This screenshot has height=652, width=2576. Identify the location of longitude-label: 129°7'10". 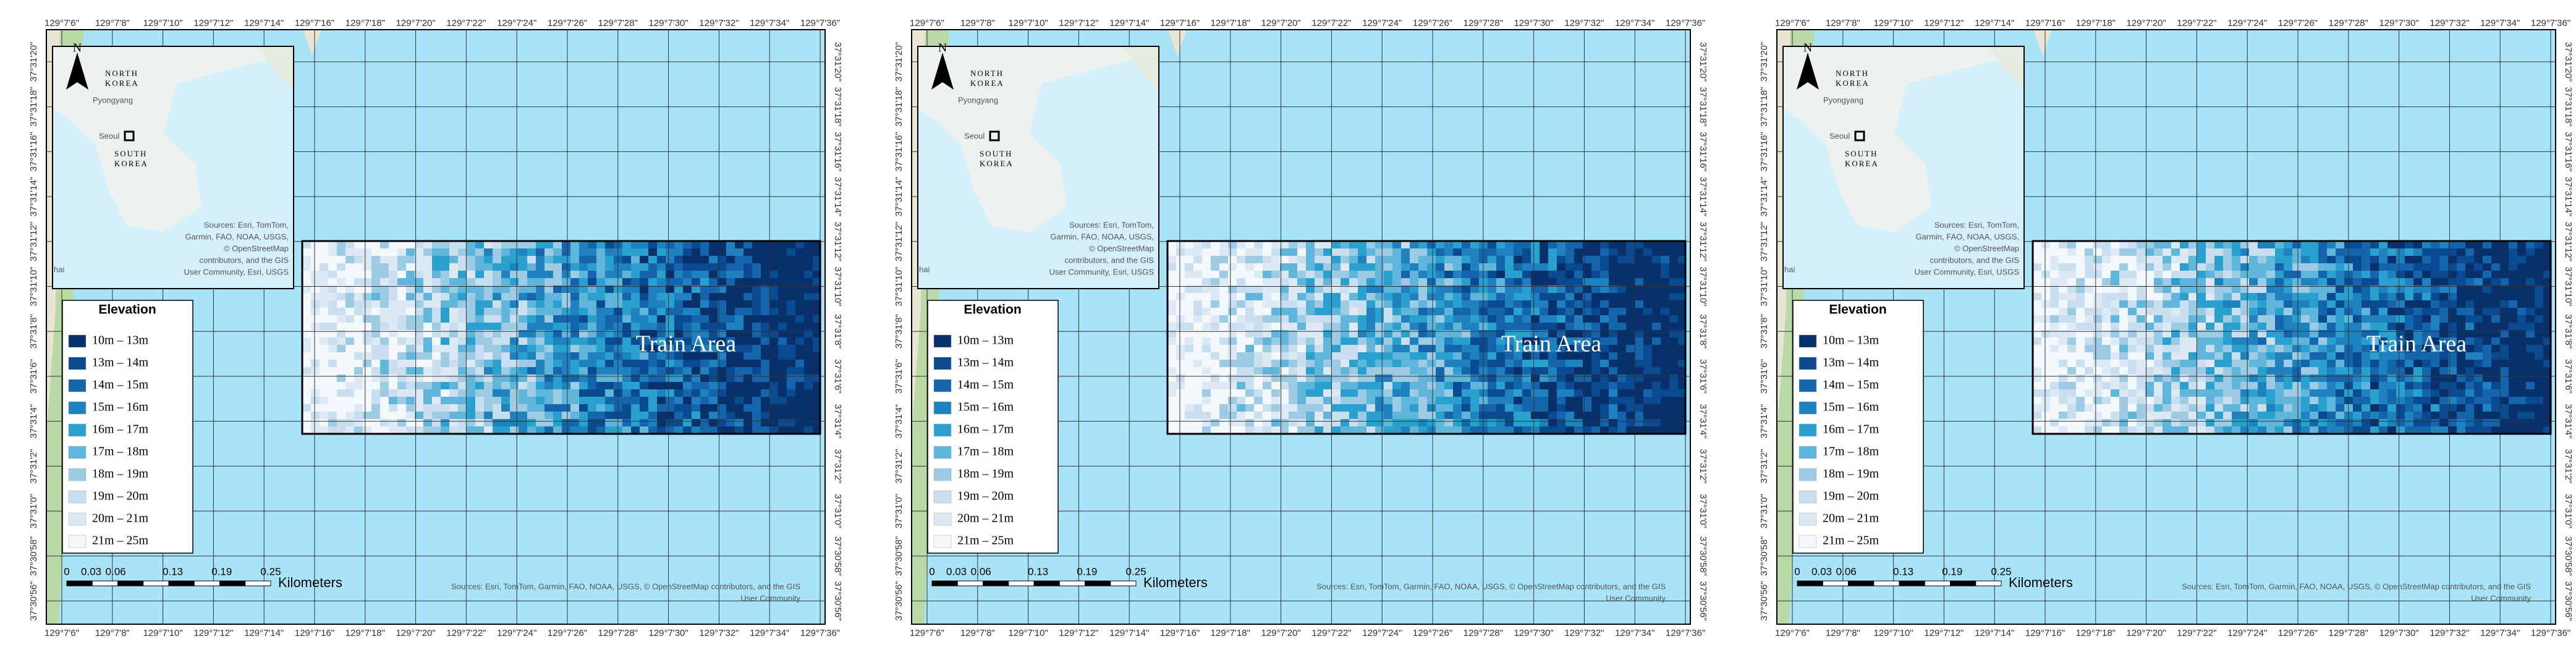
(1028, 23).